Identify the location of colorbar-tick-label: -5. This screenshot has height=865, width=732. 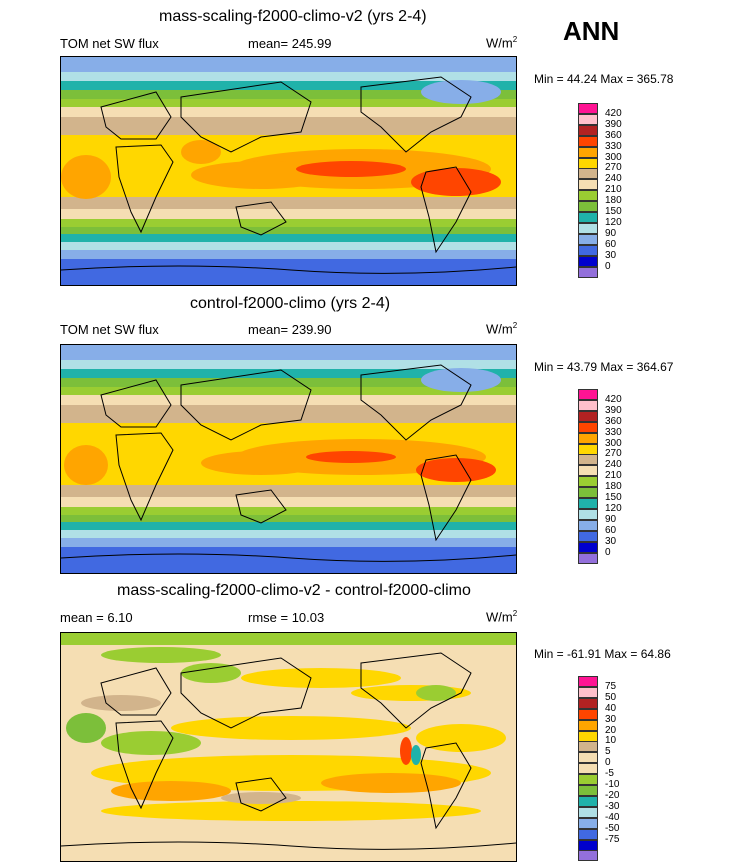
(609, 774).